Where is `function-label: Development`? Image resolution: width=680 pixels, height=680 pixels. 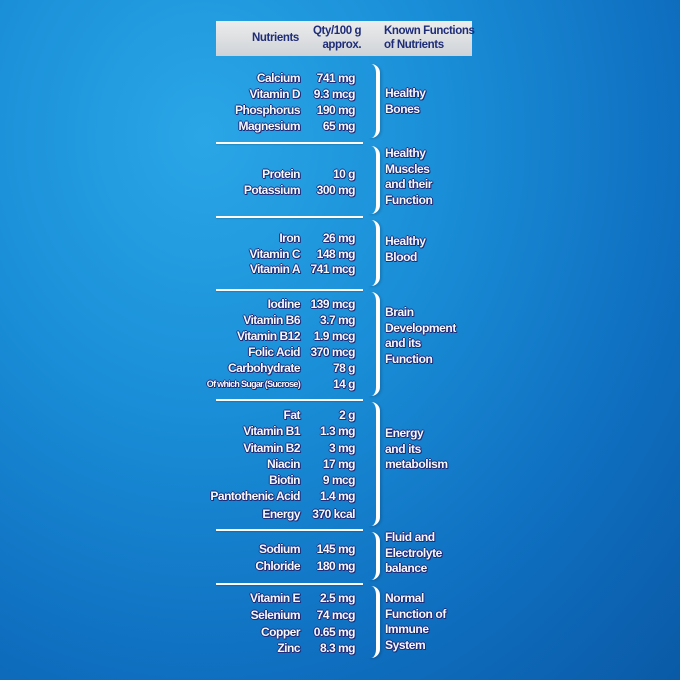 function-label: Development is located at coordinates (420, 327).